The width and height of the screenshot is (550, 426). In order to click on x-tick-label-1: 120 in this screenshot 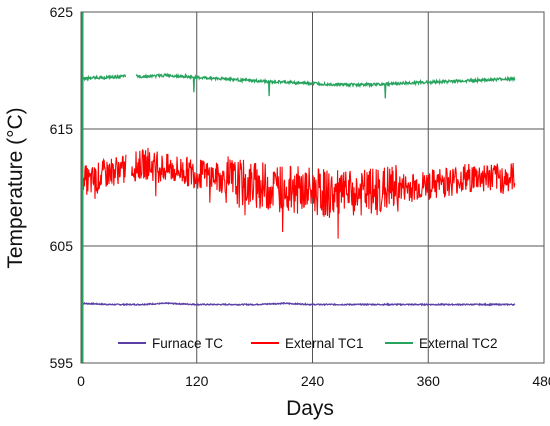, I will do `click(197, 381)`.